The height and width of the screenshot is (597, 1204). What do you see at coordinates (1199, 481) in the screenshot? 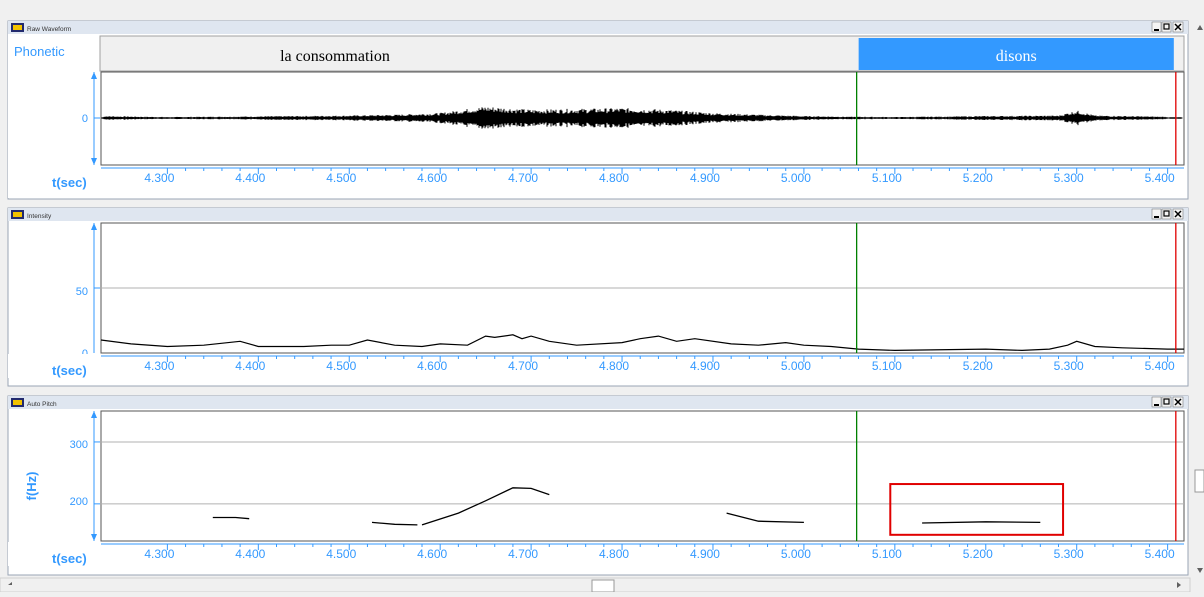
I see `vertical-scrollbar-thumb` at bounding box center [1199, 481].